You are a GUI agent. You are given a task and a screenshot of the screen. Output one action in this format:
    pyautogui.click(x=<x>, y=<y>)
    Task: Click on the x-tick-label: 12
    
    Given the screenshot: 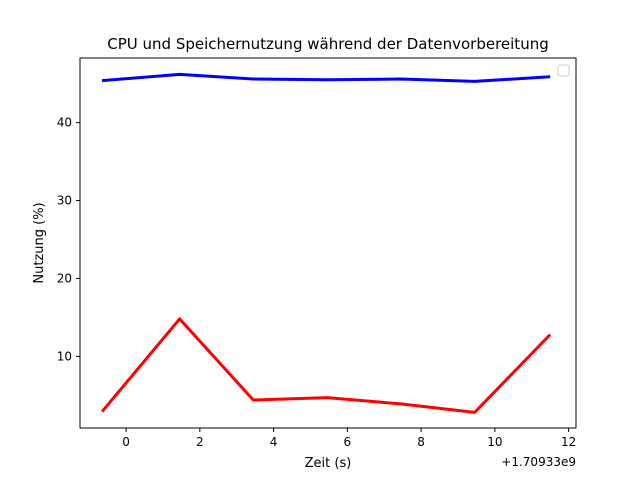 What is the action you would take?
    pyautogui.click(x=568, y=442)
    